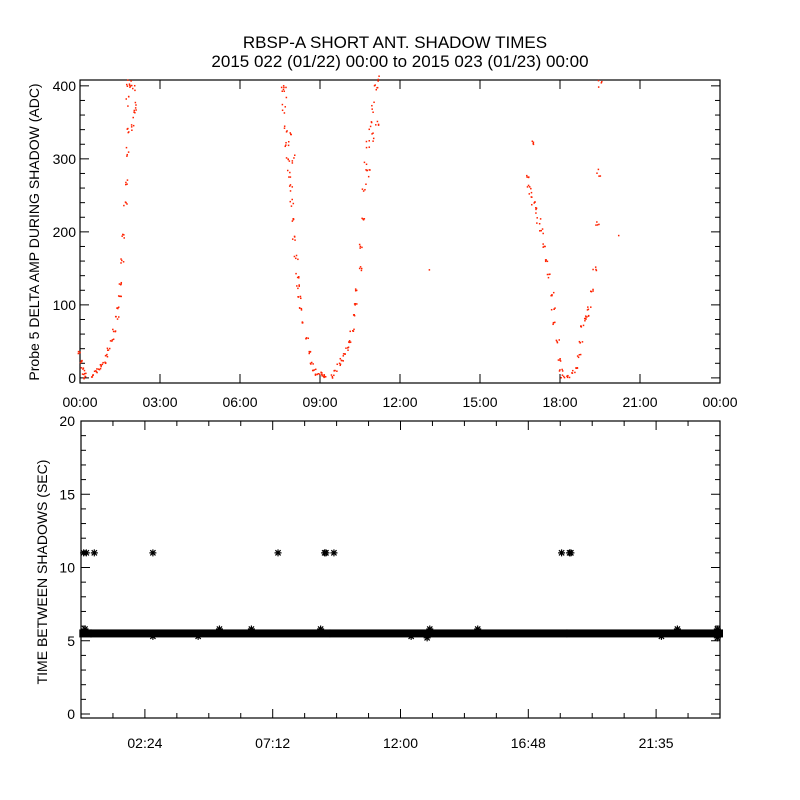 This screenshot has width=800, height=800. What do you see at coordinates (65, 305) in the screenshot?
I see `y-tick-label: 100` at bounding box center [65, 305].